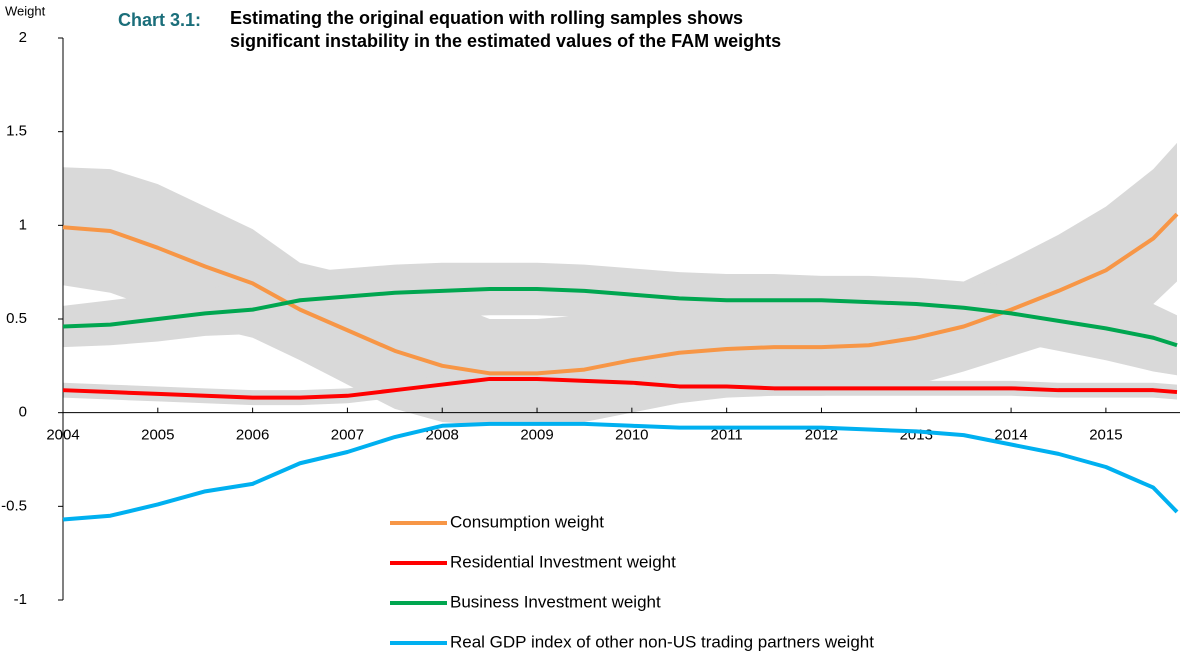 This screenshot has width=1189, height=656. What do you see at coordinates (62, 435) in the screenshot?
I see `x-tick-label: 2004` at bounding box center [62, 435].